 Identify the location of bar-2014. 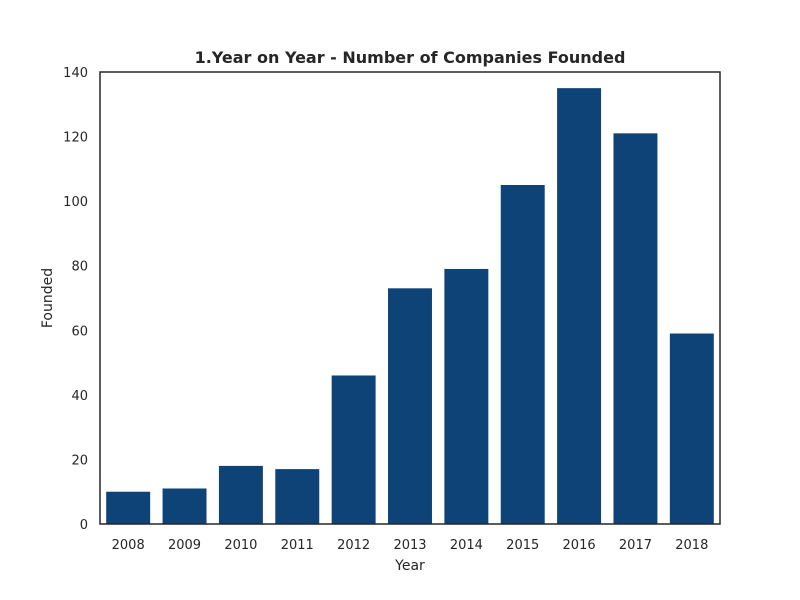
(466, 396).